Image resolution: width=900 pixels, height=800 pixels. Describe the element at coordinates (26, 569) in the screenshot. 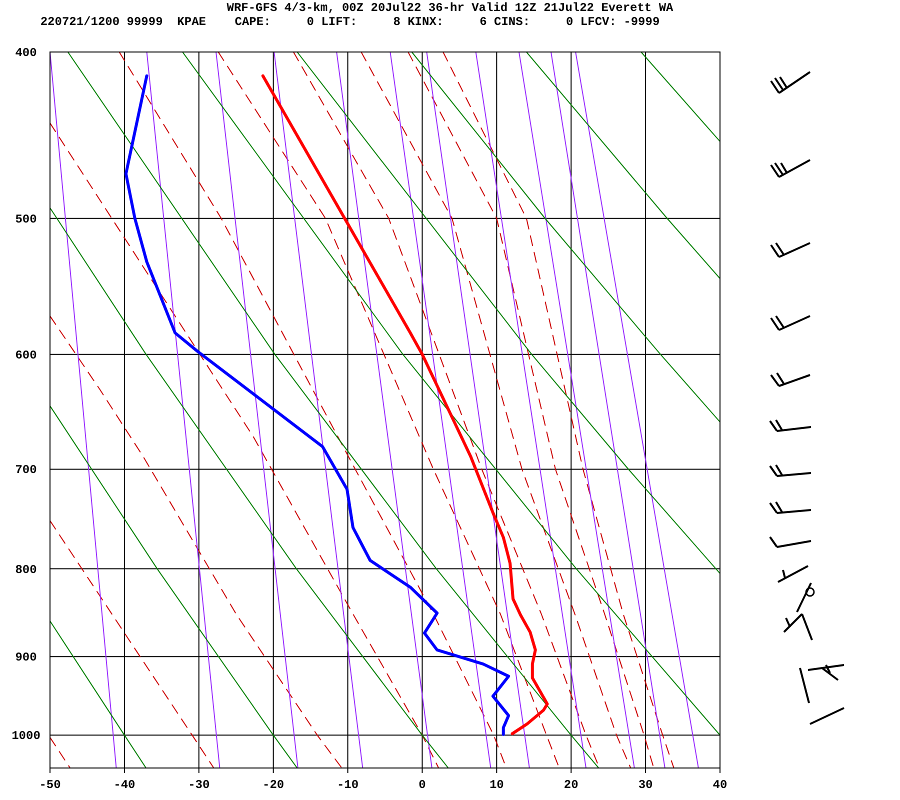

I see `y-tick-label: 800` at that location.